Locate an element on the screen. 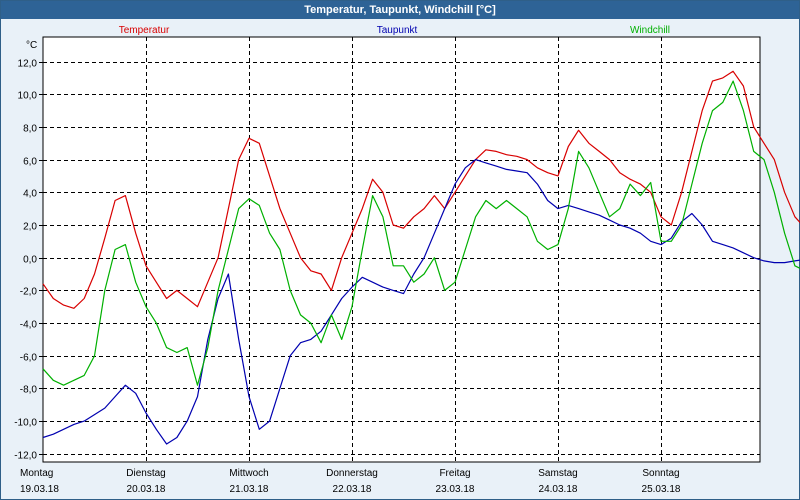 Image resolution: width=800 pixels, height=500 pixels. x-tick-day-label: Dienstag is located at coordinates (145, 473).